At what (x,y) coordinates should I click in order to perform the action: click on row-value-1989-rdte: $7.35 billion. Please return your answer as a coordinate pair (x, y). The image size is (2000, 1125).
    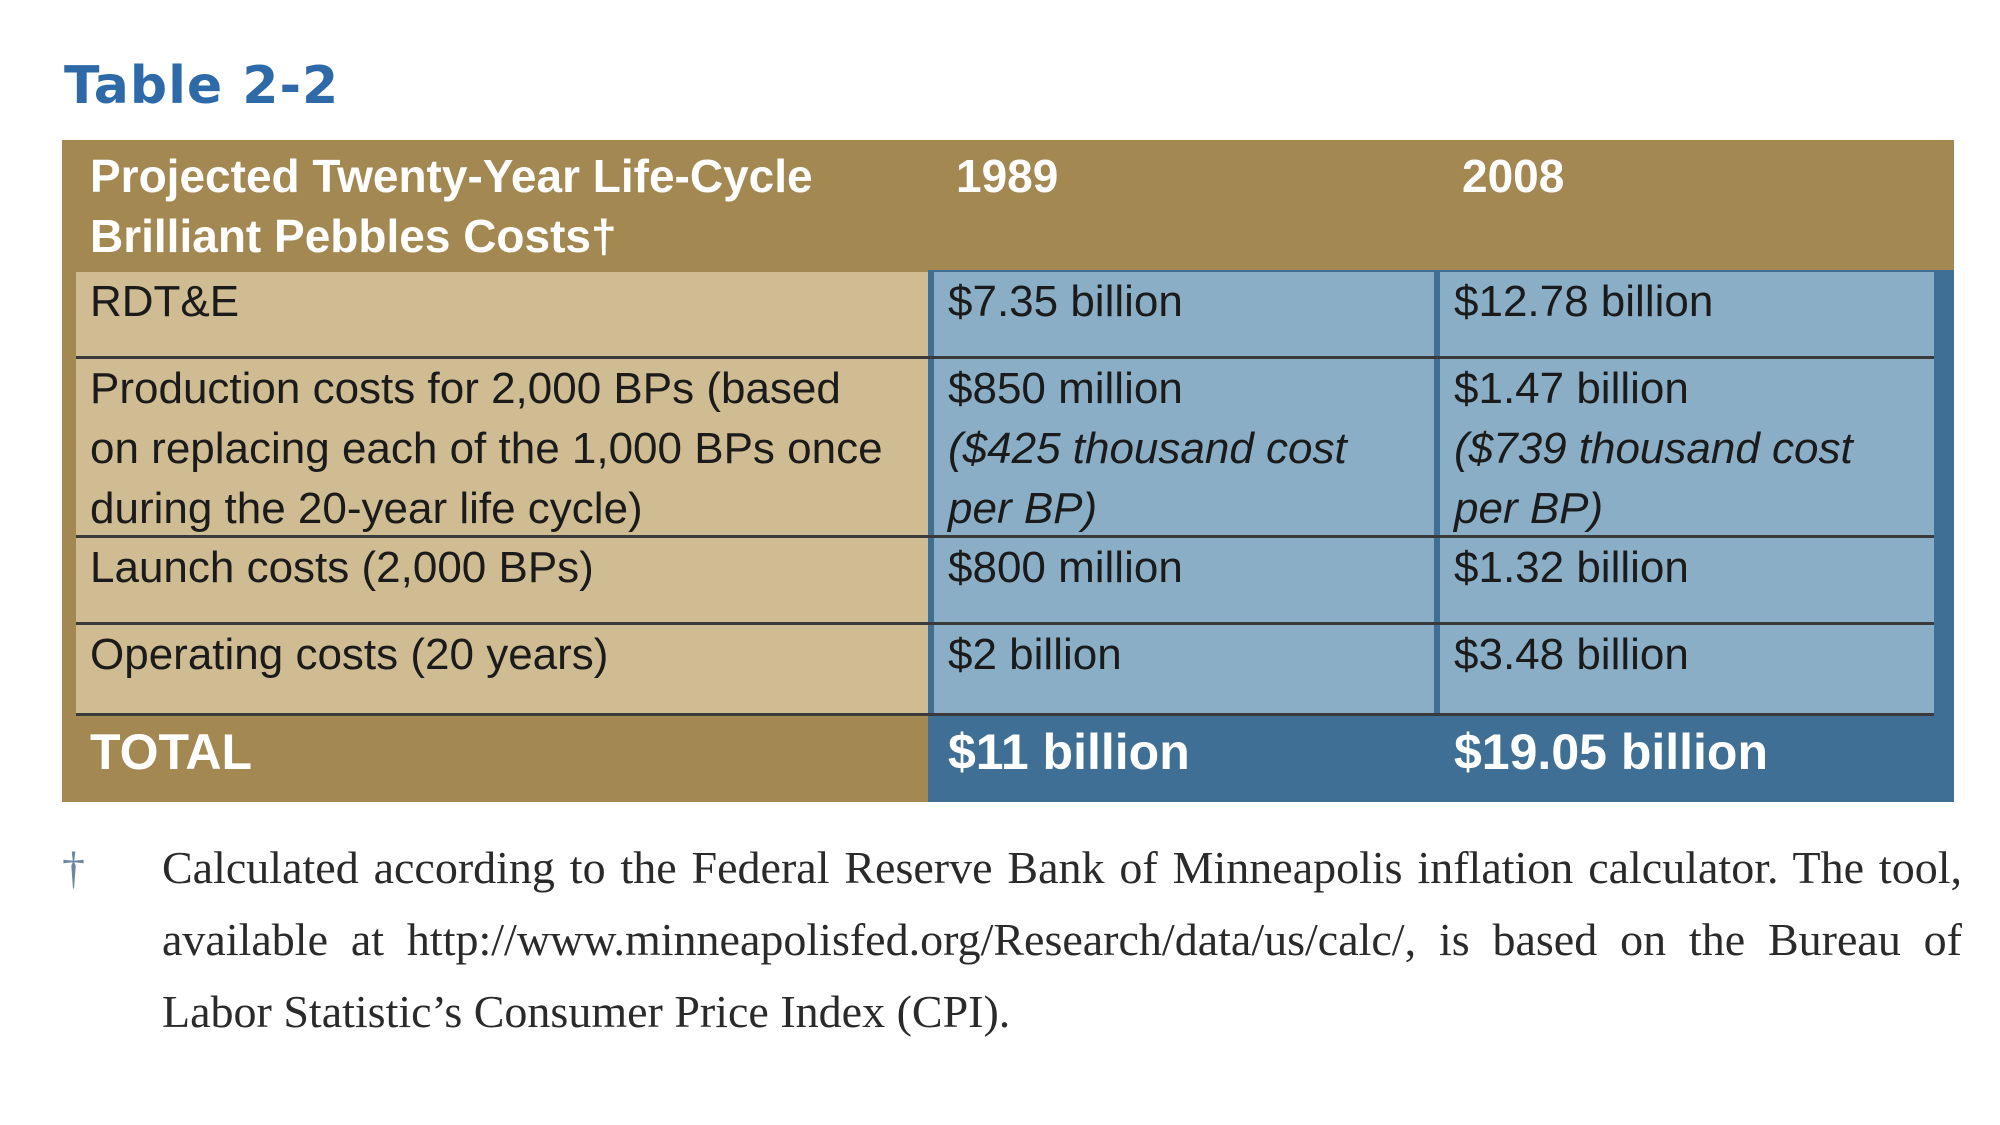
    Looking at the image, I should click on (1184, 314).